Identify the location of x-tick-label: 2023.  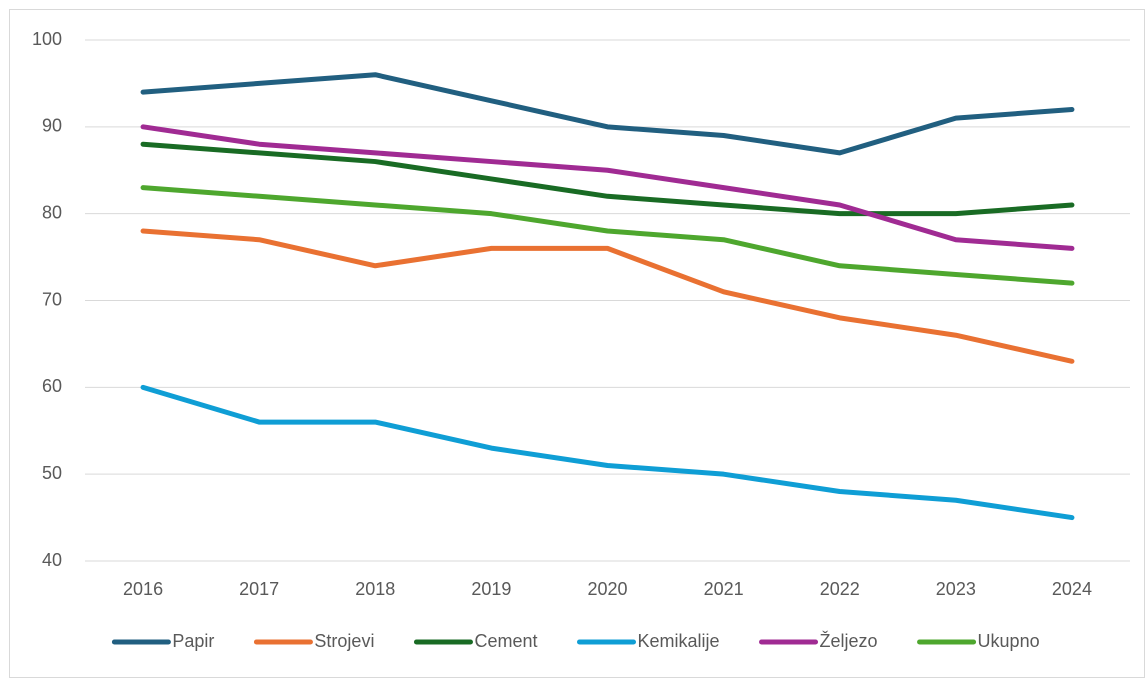
(956, 589).